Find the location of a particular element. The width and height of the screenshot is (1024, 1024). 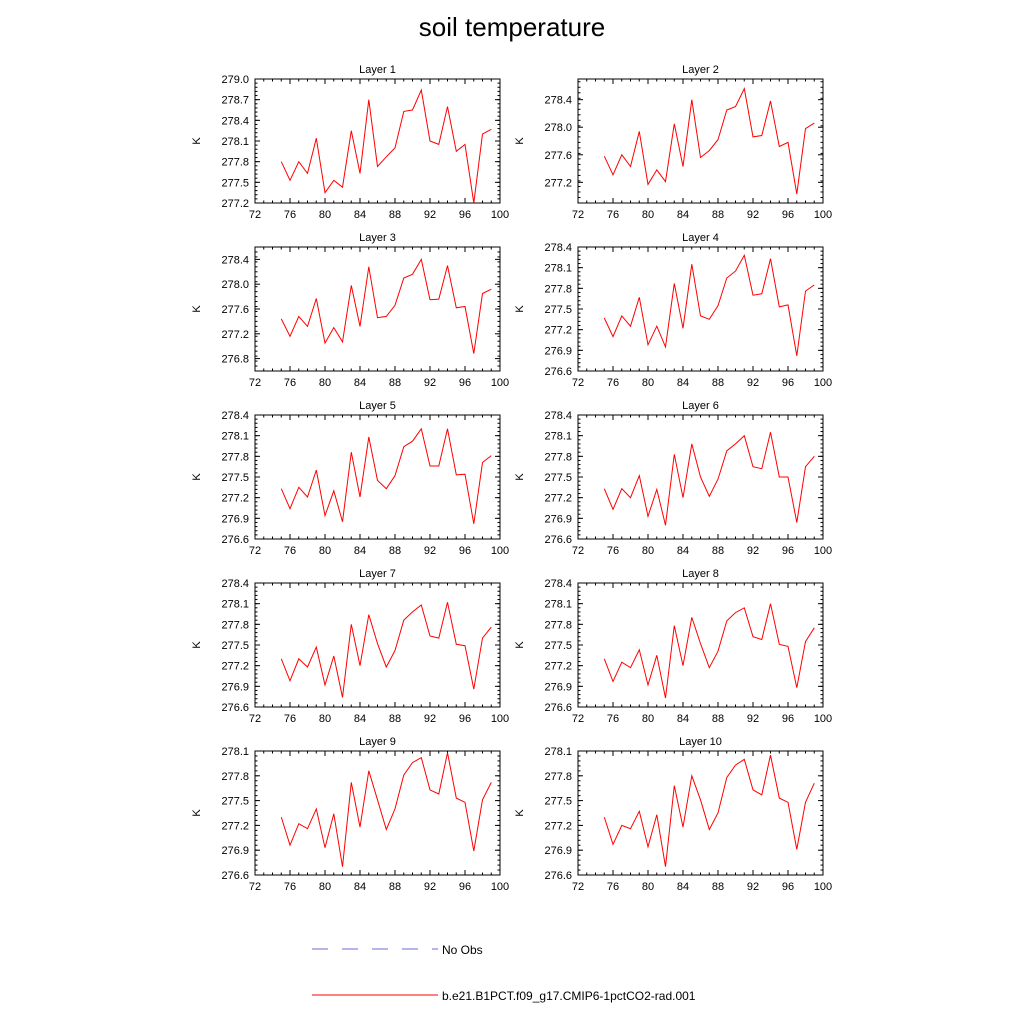

panel-title: Layer 1 is located at coordinates (377, 70).